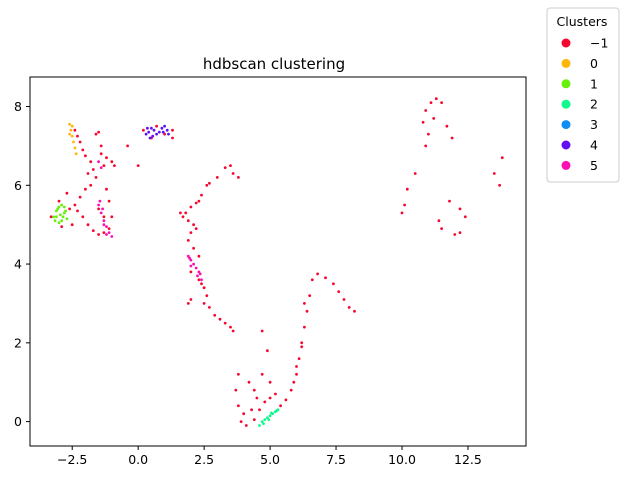 The height and width of the screenshot is (480, 626). Describe the element at coordinates (582, 21) in the screenshot. I see `legend-title: Clusters` at that location.